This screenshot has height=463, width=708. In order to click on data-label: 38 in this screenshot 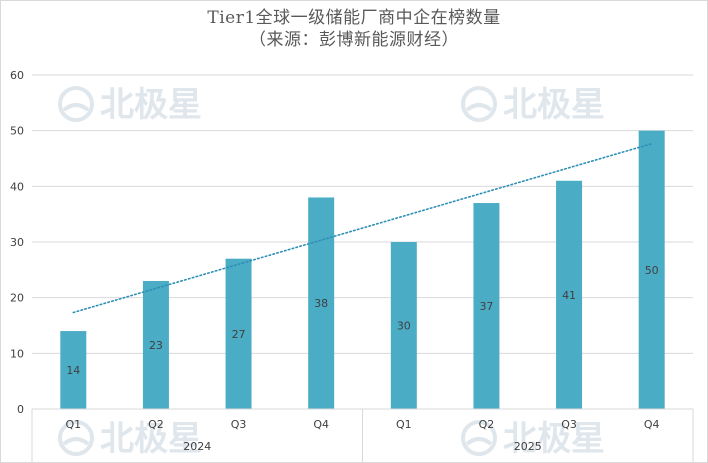, I will do `click(321, 303)`.